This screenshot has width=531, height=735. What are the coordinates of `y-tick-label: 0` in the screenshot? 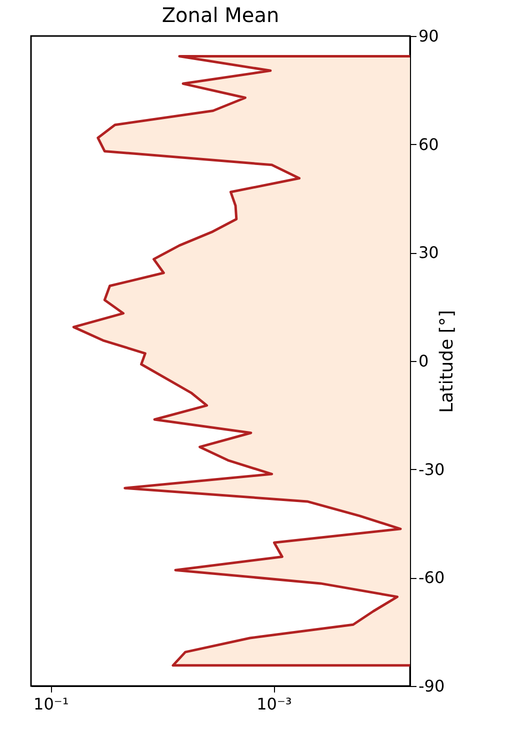 It's located at (423, 361).